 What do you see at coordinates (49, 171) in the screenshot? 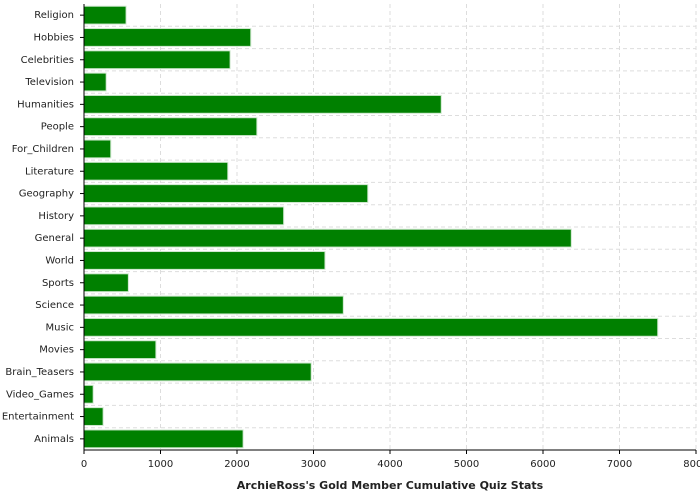
I see `y-tick-label: Literature` at bounding box center [49, 171].